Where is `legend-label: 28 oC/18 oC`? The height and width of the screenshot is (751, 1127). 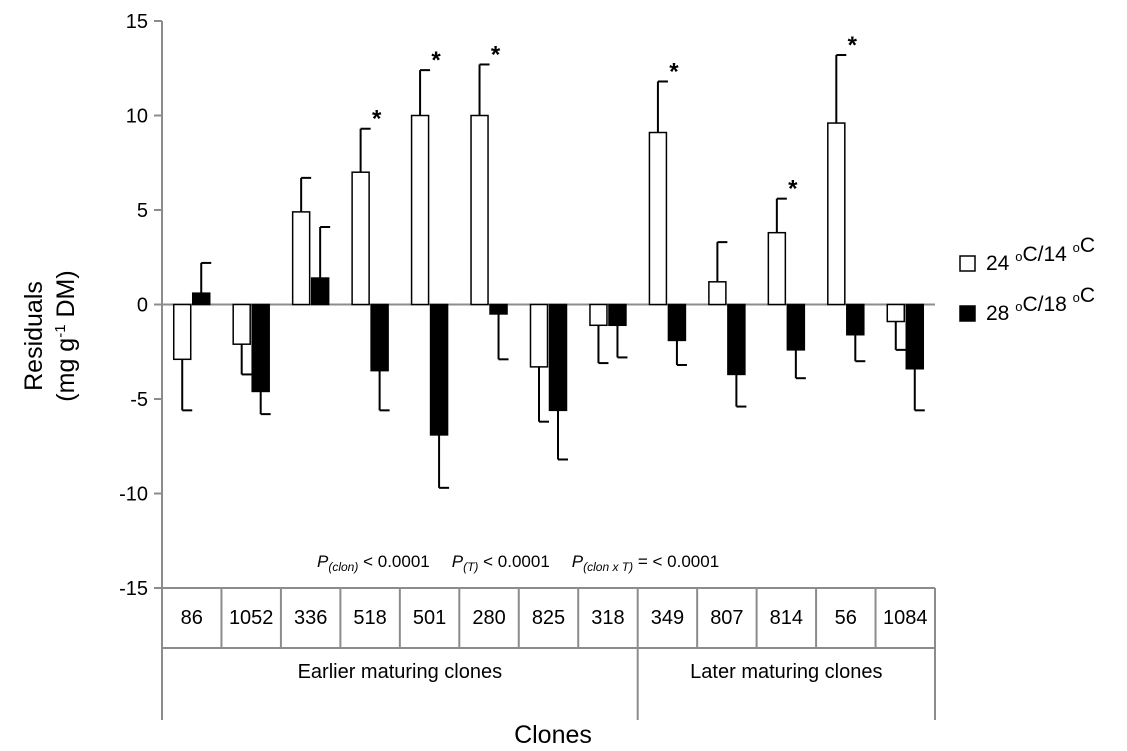
legend-label: 28 oC/18 oC is located at coordinates (1040, 304).